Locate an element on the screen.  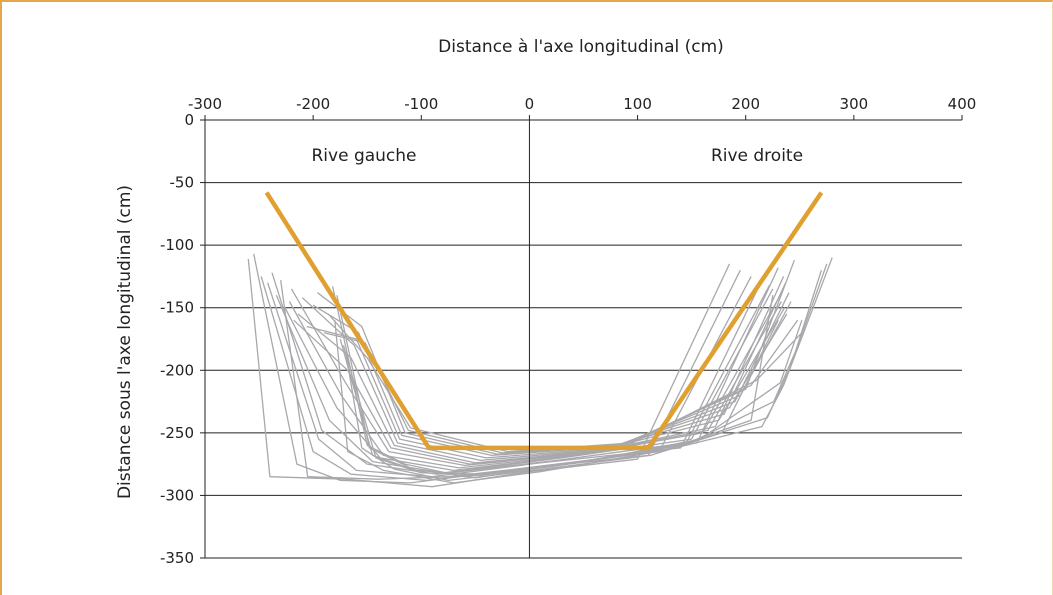
y-axis-title: Distance sous l'axe longitudinal (cm) is located at coordinates (125, 342).